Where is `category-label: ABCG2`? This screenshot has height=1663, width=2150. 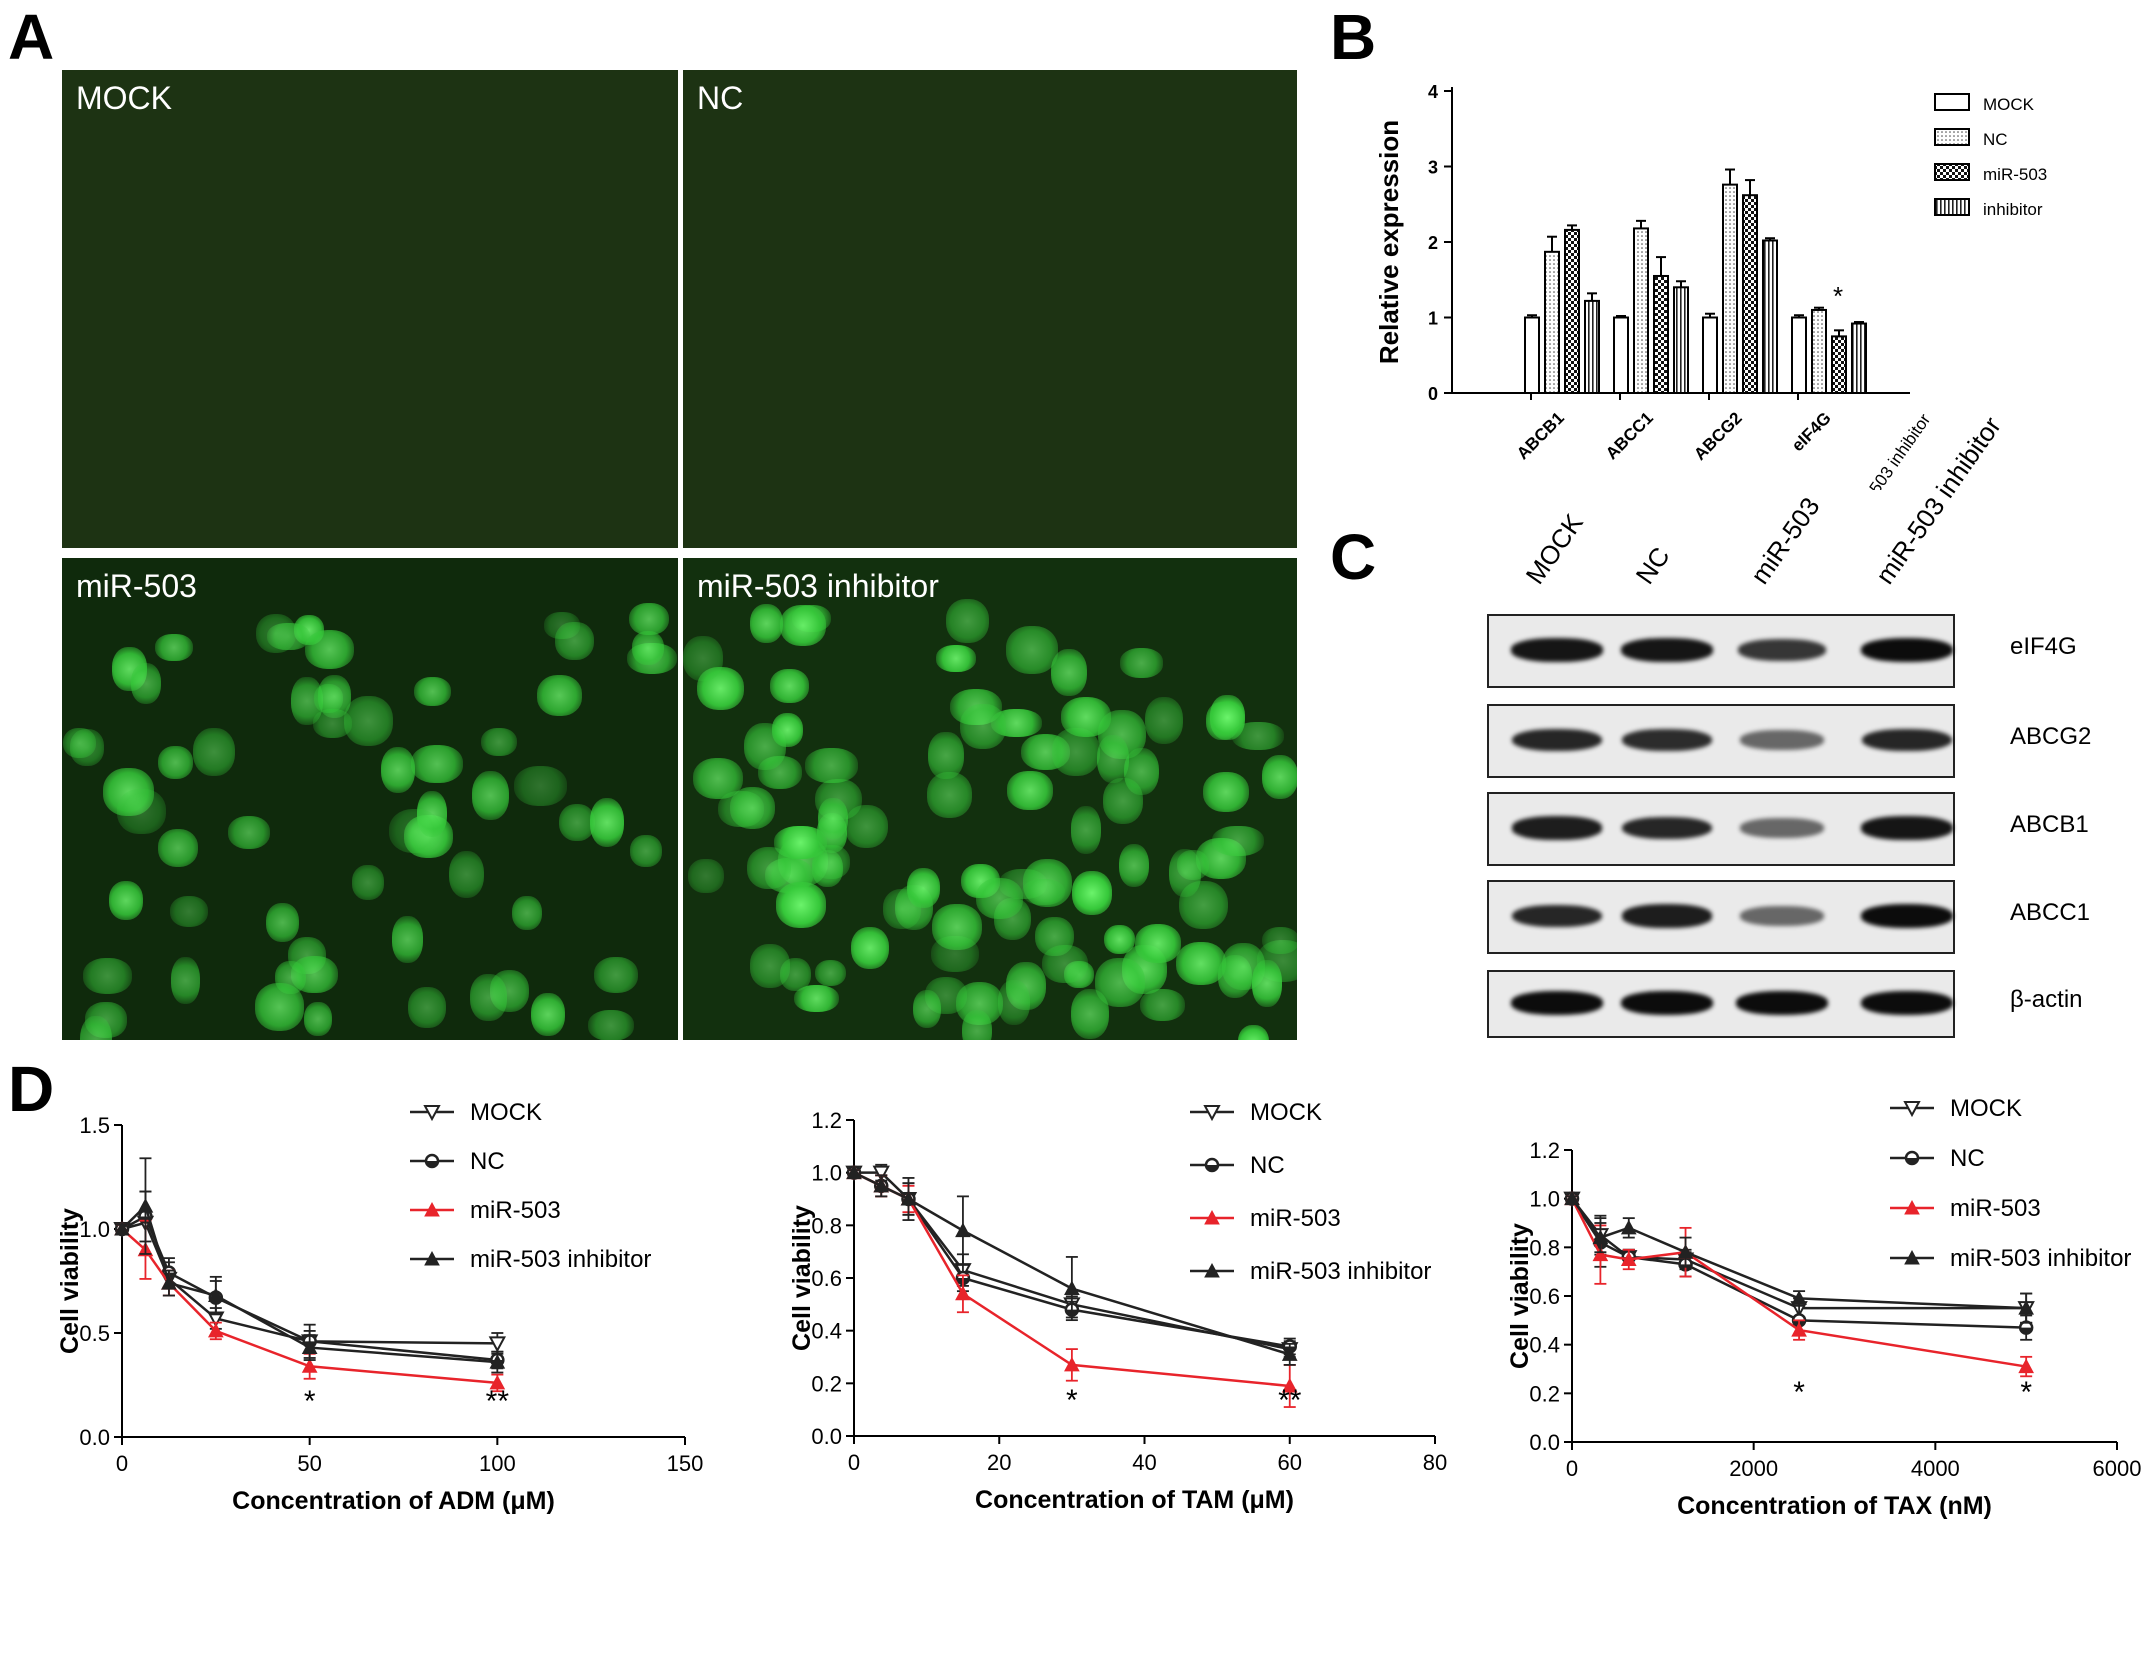
category-label: ABCG2 is located at coordinates (1718, 436).